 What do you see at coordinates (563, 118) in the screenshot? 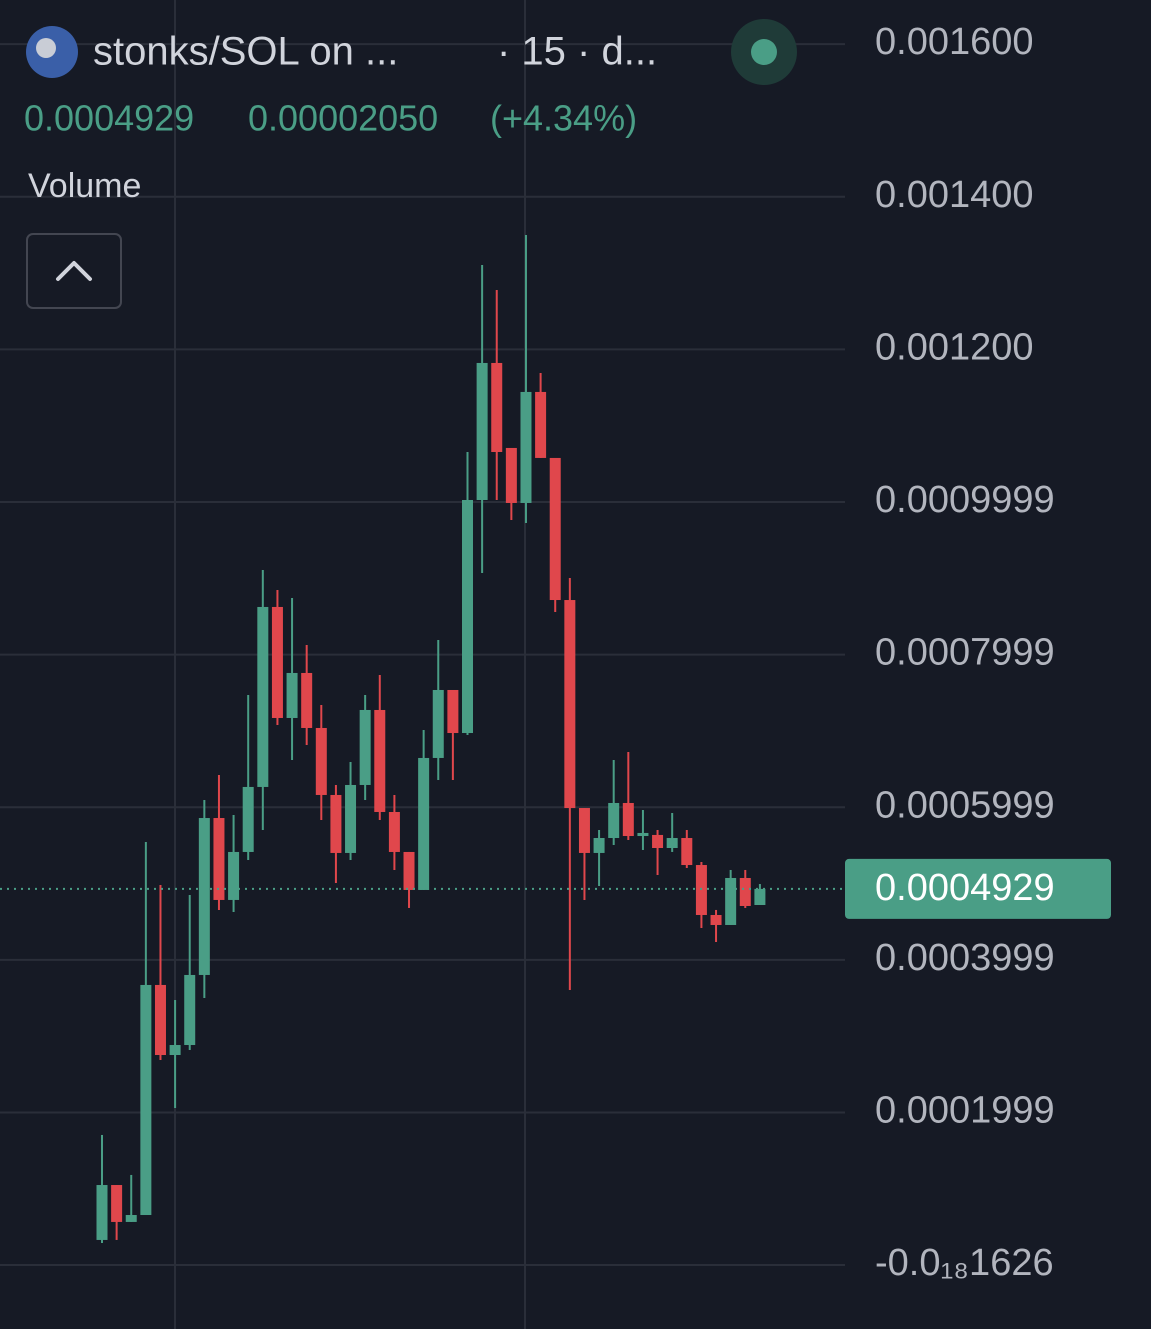
I see `price-change-pct: (+4.34%)` at bounding box center [563, 118].